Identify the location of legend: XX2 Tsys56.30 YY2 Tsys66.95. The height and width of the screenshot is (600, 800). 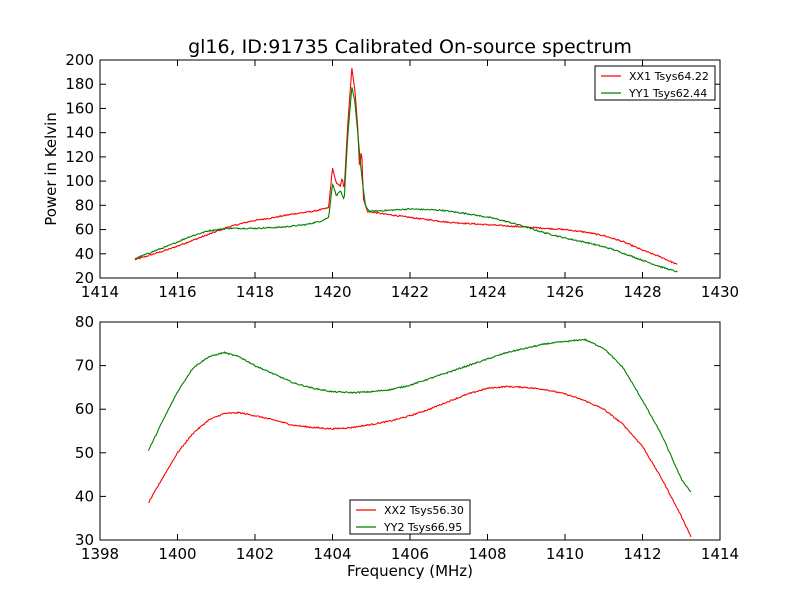
(410, 517).